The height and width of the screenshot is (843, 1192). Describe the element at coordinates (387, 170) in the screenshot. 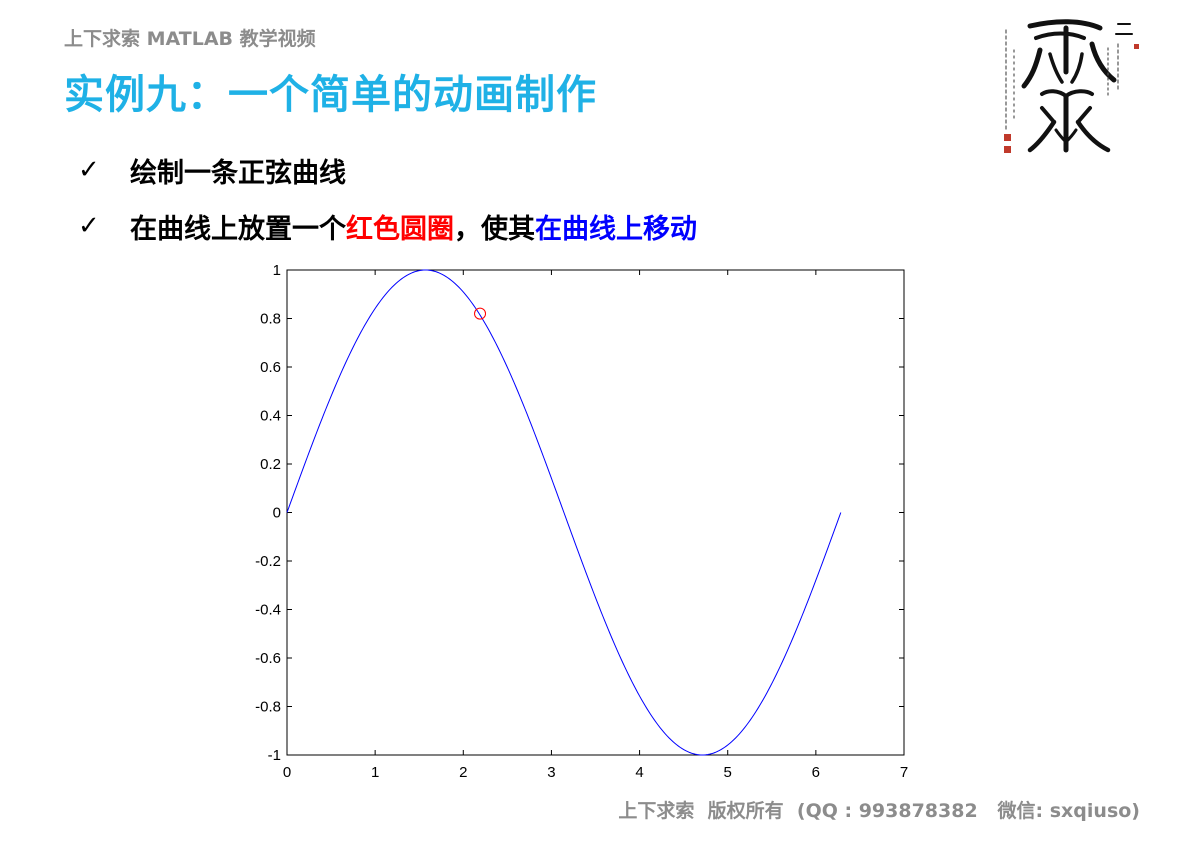

I see `bullet-item-1: ✓ 绘制一条正弦曲线` at that location.